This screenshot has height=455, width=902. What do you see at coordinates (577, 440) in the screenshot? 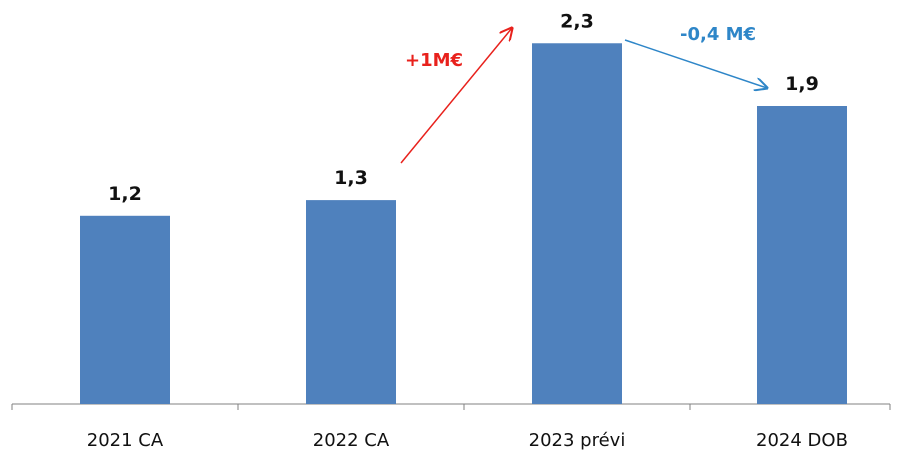
I see `x-tick-label: 2023 prévi` at bounding box center [577, 440].